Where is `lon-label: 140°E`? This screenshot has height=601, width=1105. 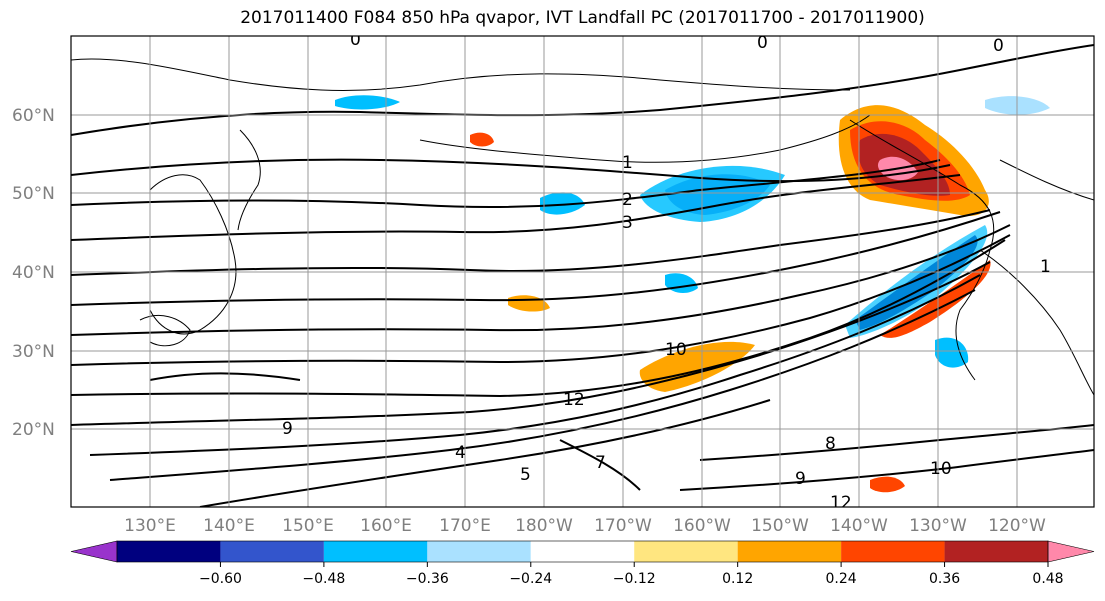 lon-label: 140°E is located at coordinates (229, 526).